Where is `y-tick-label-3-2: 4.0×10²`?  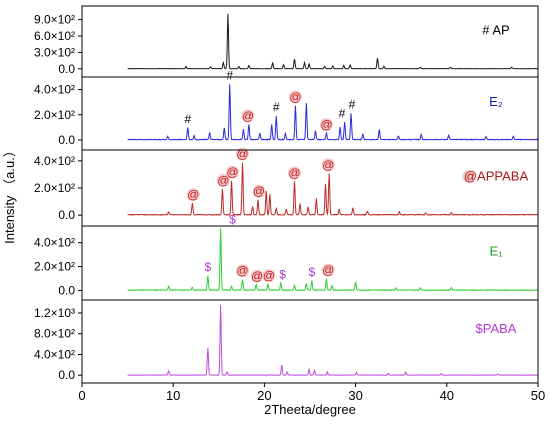 y-tick-label-3-2: 4.0×10² is located at coordinates (54, 243).